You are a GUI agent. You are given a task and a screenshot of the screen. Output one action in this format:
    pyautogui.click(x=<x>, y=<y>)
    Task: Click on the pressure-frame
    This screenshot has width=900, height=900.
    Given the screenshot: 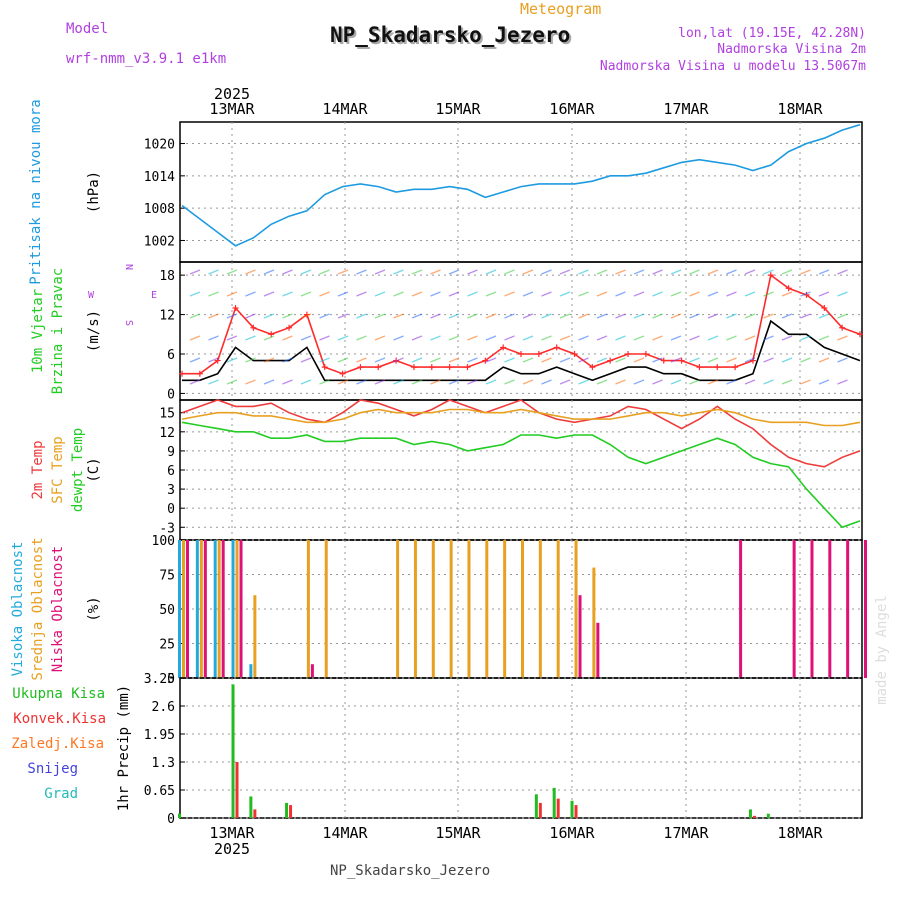 What is the action you would take?
    pyautogui.click(x=521, y=192)
    